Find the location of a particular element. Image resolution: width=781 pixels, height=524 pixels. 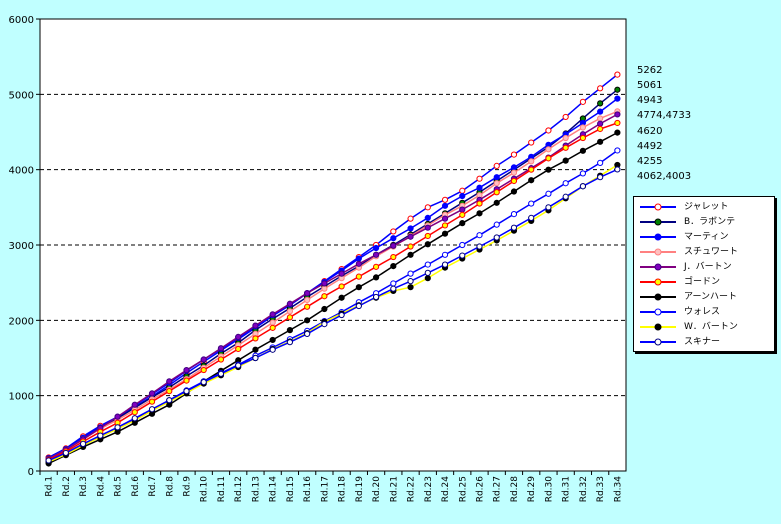

legend-label: J．バートン is located at coordinates (708, 267).